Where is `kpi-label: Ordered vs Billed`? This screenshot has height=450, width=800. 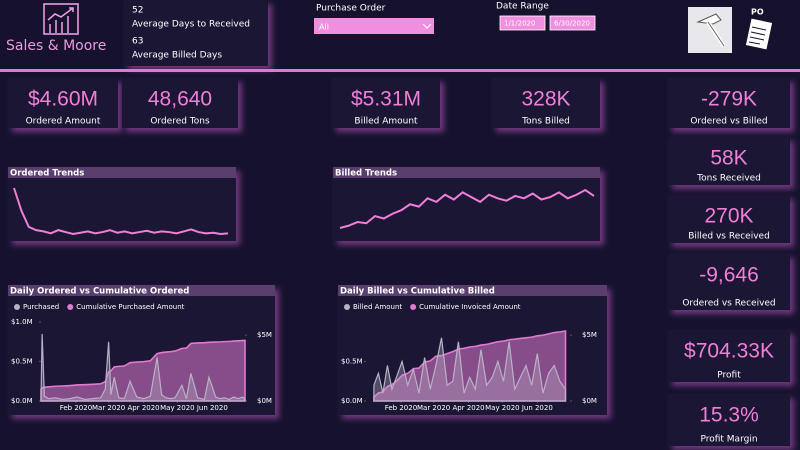 kpi-label: Ordered vs Billed is located at coordinates (728, 122).